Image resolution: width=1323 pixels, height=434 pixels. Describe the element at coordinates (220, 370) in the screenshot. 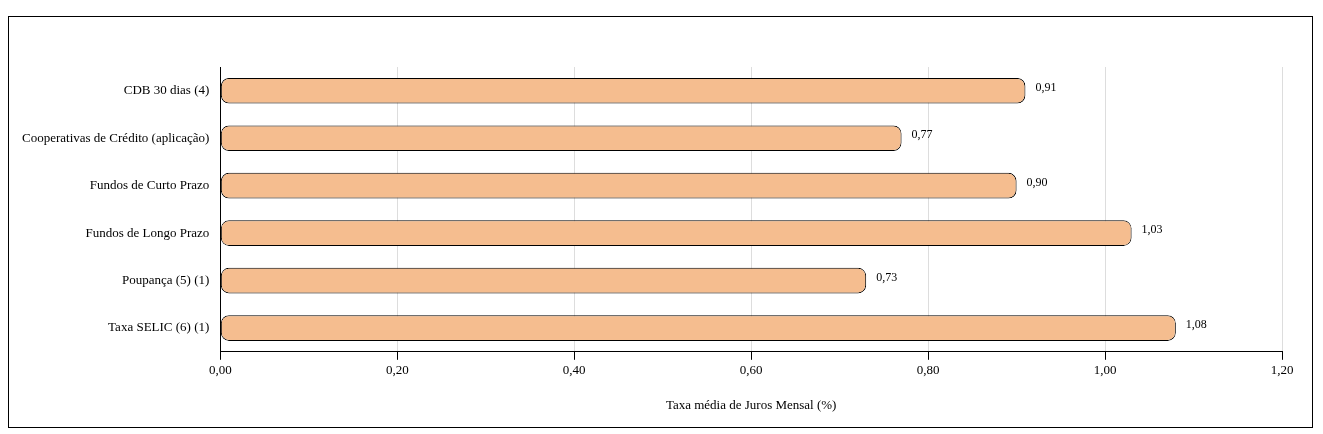

I see `x-tick-label: 0,00` at that location.